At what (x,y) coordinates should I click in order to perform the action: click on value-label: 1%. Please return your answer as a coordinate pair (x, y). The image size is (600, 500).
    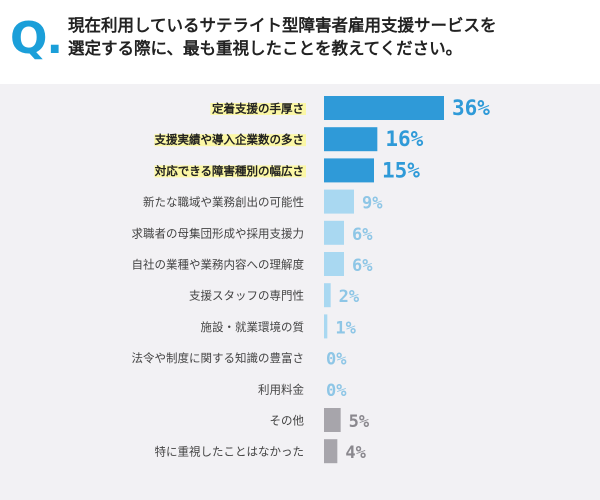
    Looking at the image, I should click on (345, 328).